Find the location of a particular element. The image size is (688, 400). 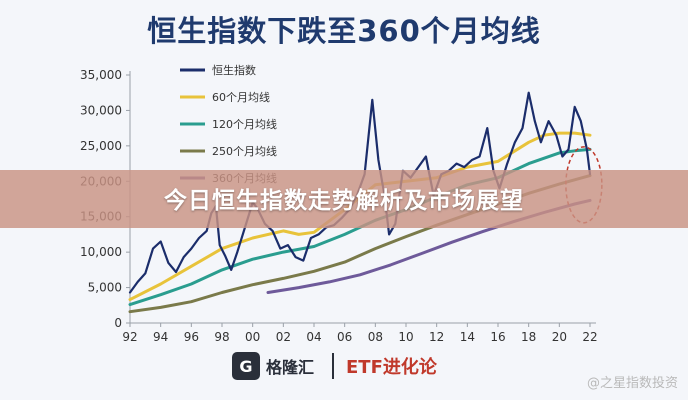

x-tick-label: 22 is located at coordinates (589, 337).